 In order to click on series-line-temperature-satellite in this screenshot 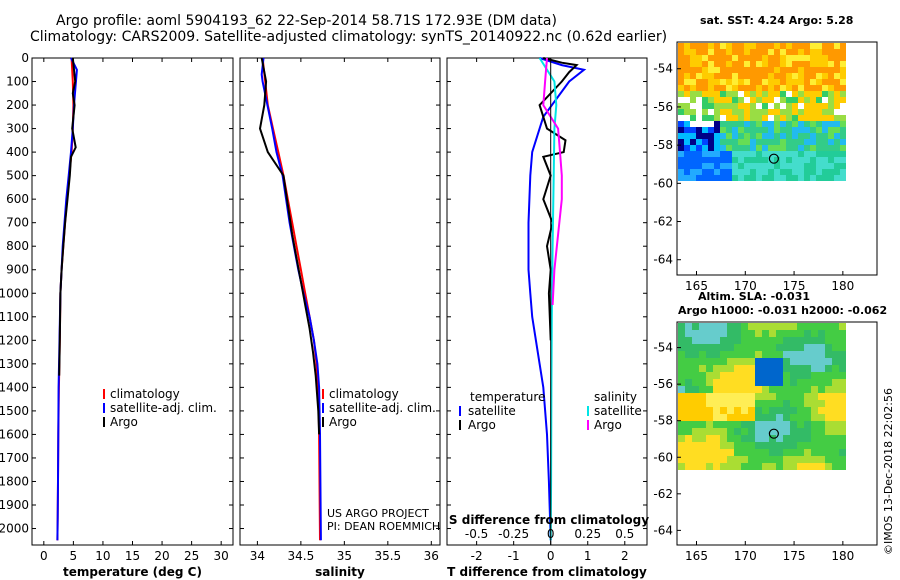, I will do `click(557, 299)`.